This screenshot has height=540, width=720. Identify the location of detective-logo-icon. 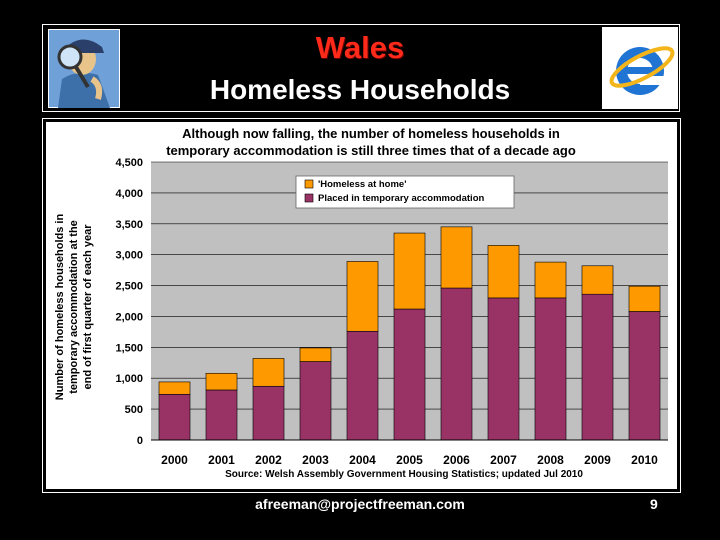
(84, 68).